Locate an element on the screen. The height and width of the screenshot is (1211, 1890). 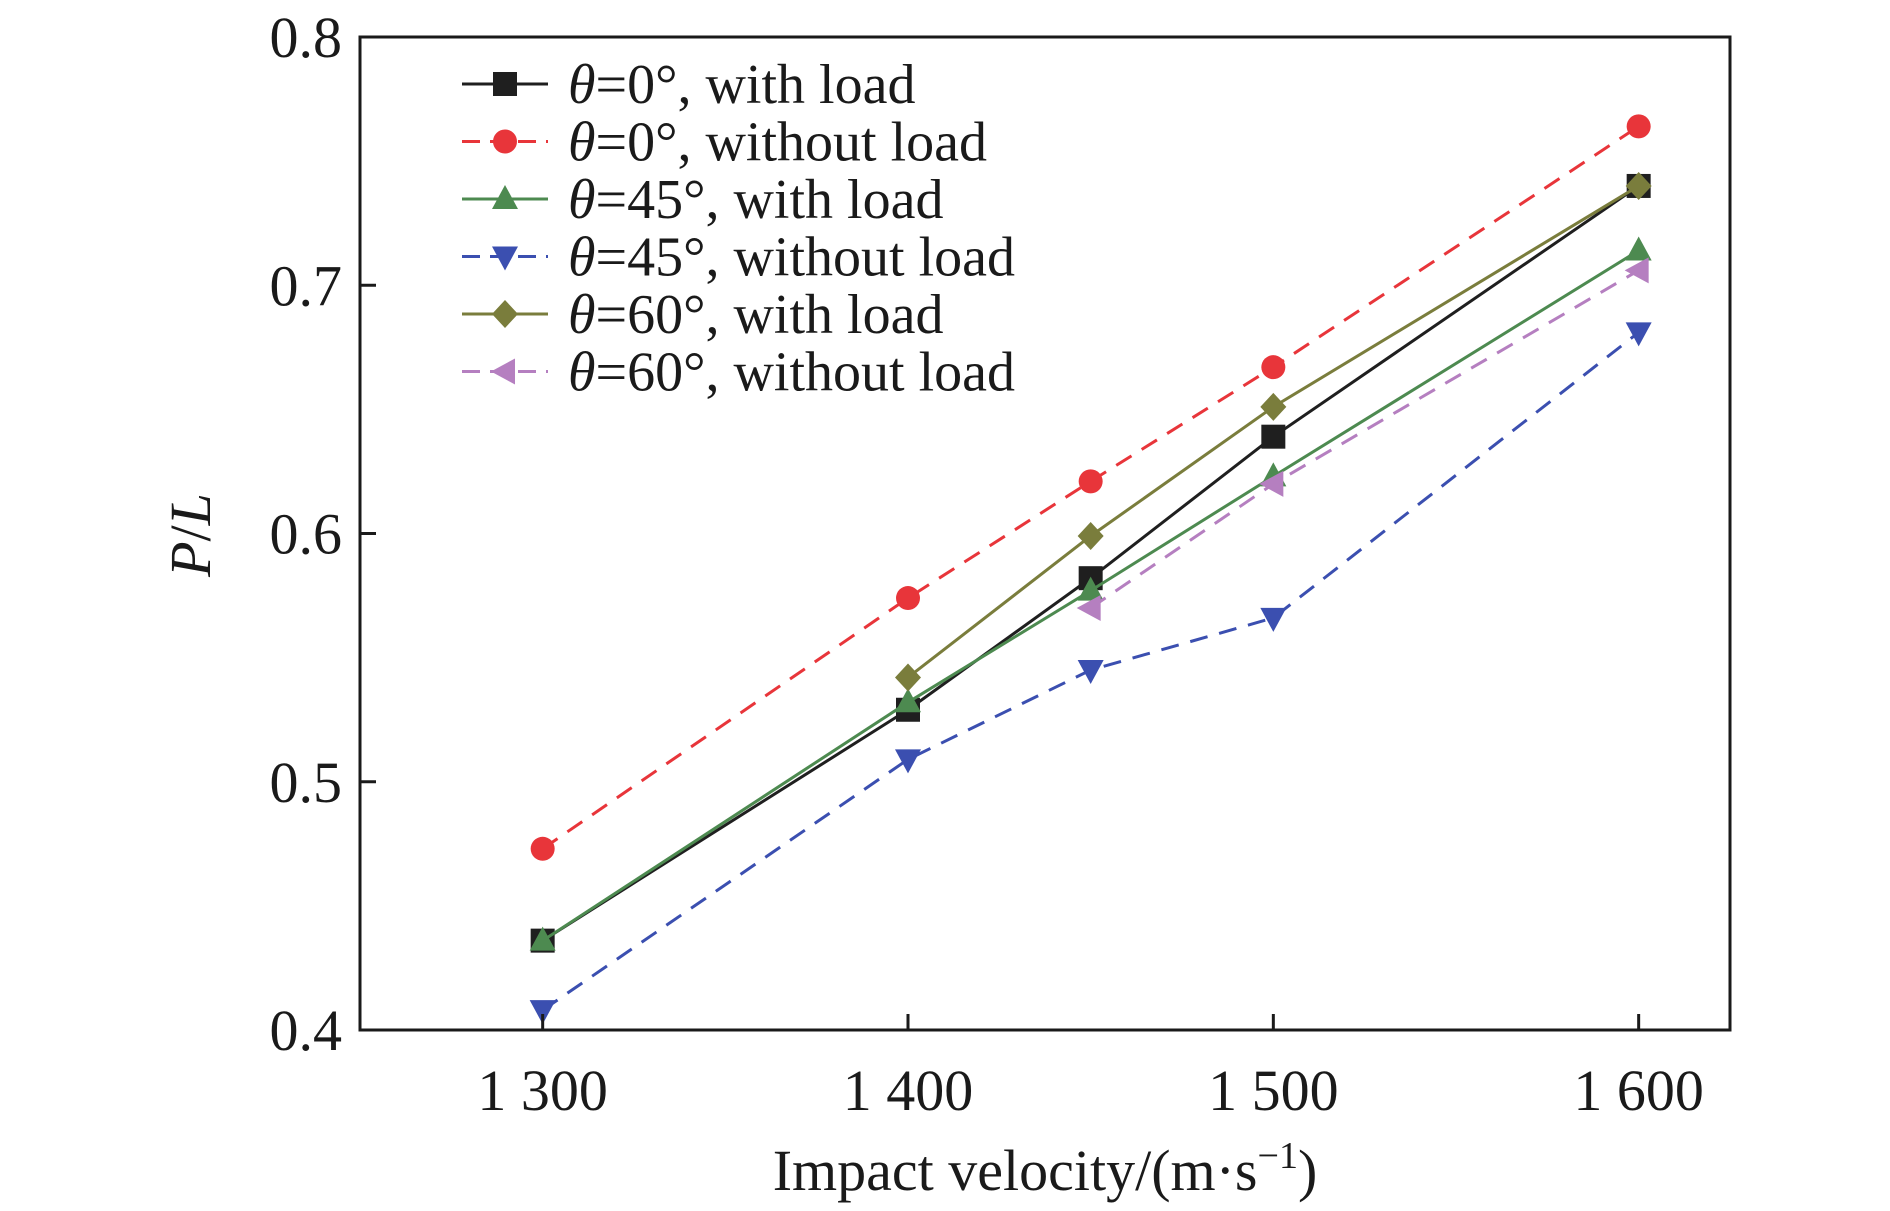
legend-label: θ=0°, without load is located at coordinates (777, 143).